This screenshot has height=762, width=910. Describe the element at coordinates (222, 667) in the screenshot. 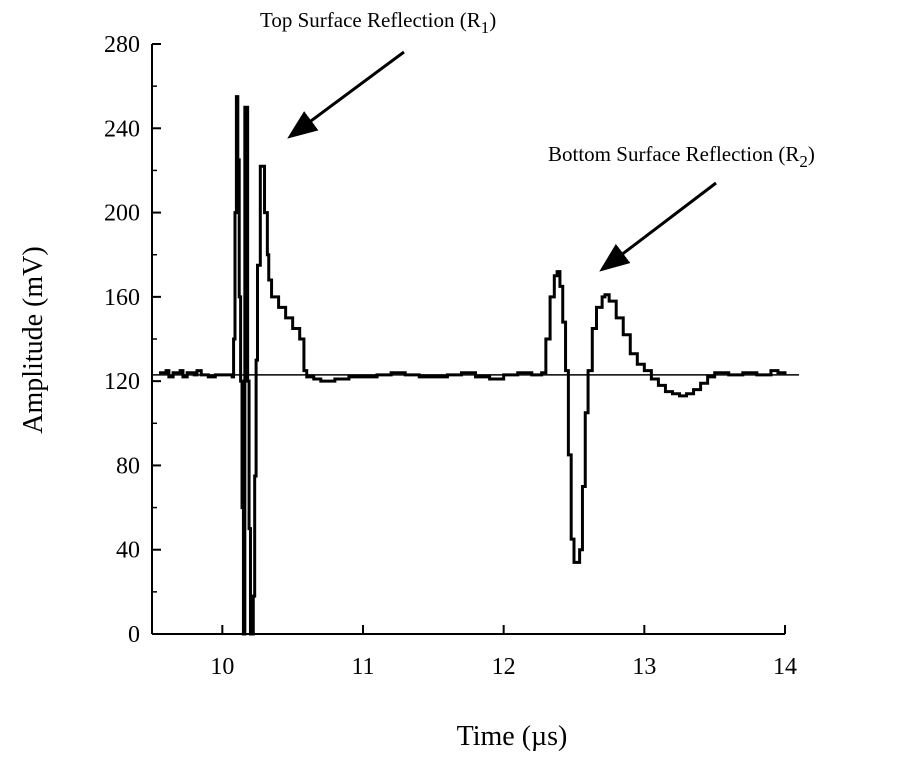

I see `x-tick-label: 10` at that location.